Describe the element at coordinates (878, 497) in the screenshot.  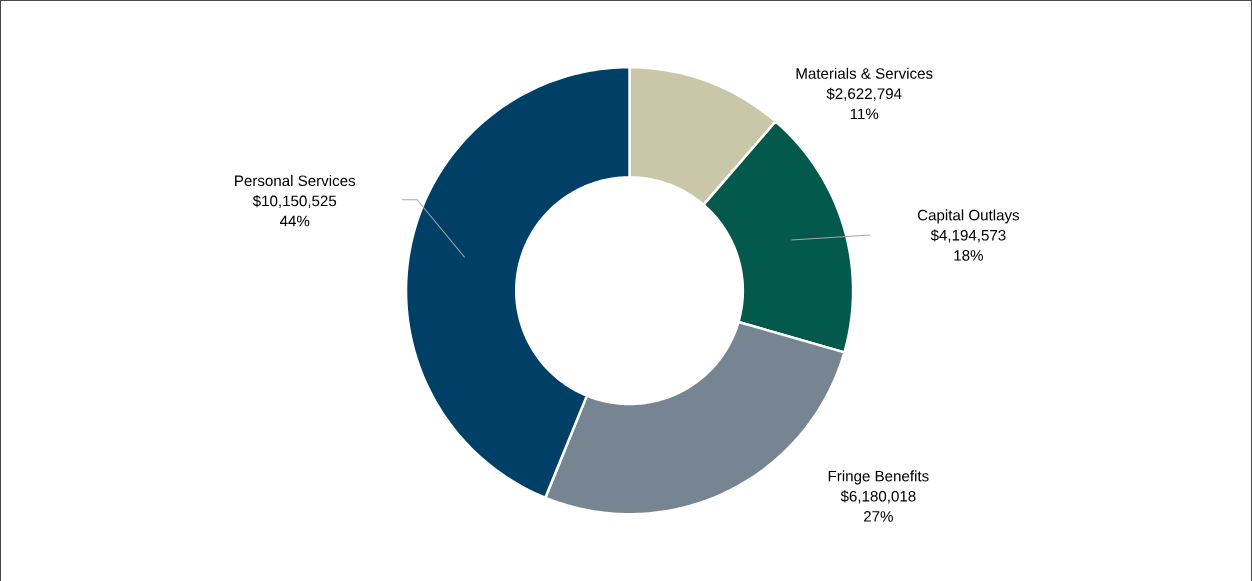
I see `data-label: $6,180,018` at that location.